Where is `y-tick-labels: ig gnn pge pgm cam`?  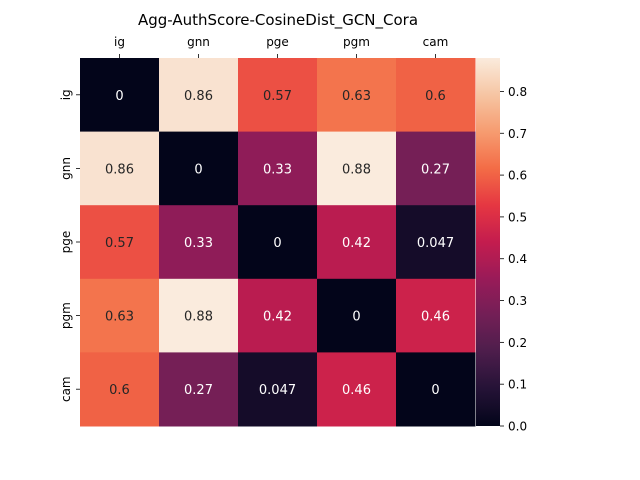
y-tick-labels: ig gnn pge pgm cam is located at coordinates (69, 245).